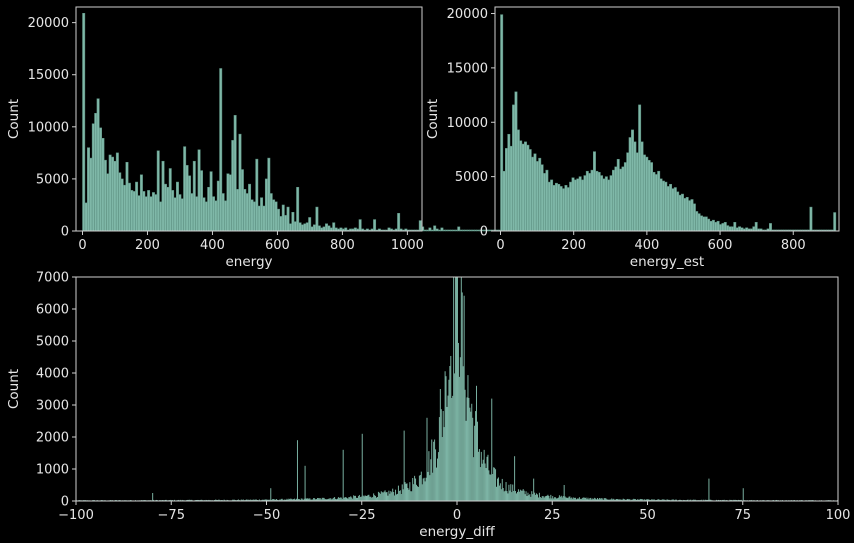 This screenshot has width=854, height=543. What do you see at coordinates (52, 278) in the screenshot?
I see `y-tick-label: 7000` at bounding box center [52, 278].